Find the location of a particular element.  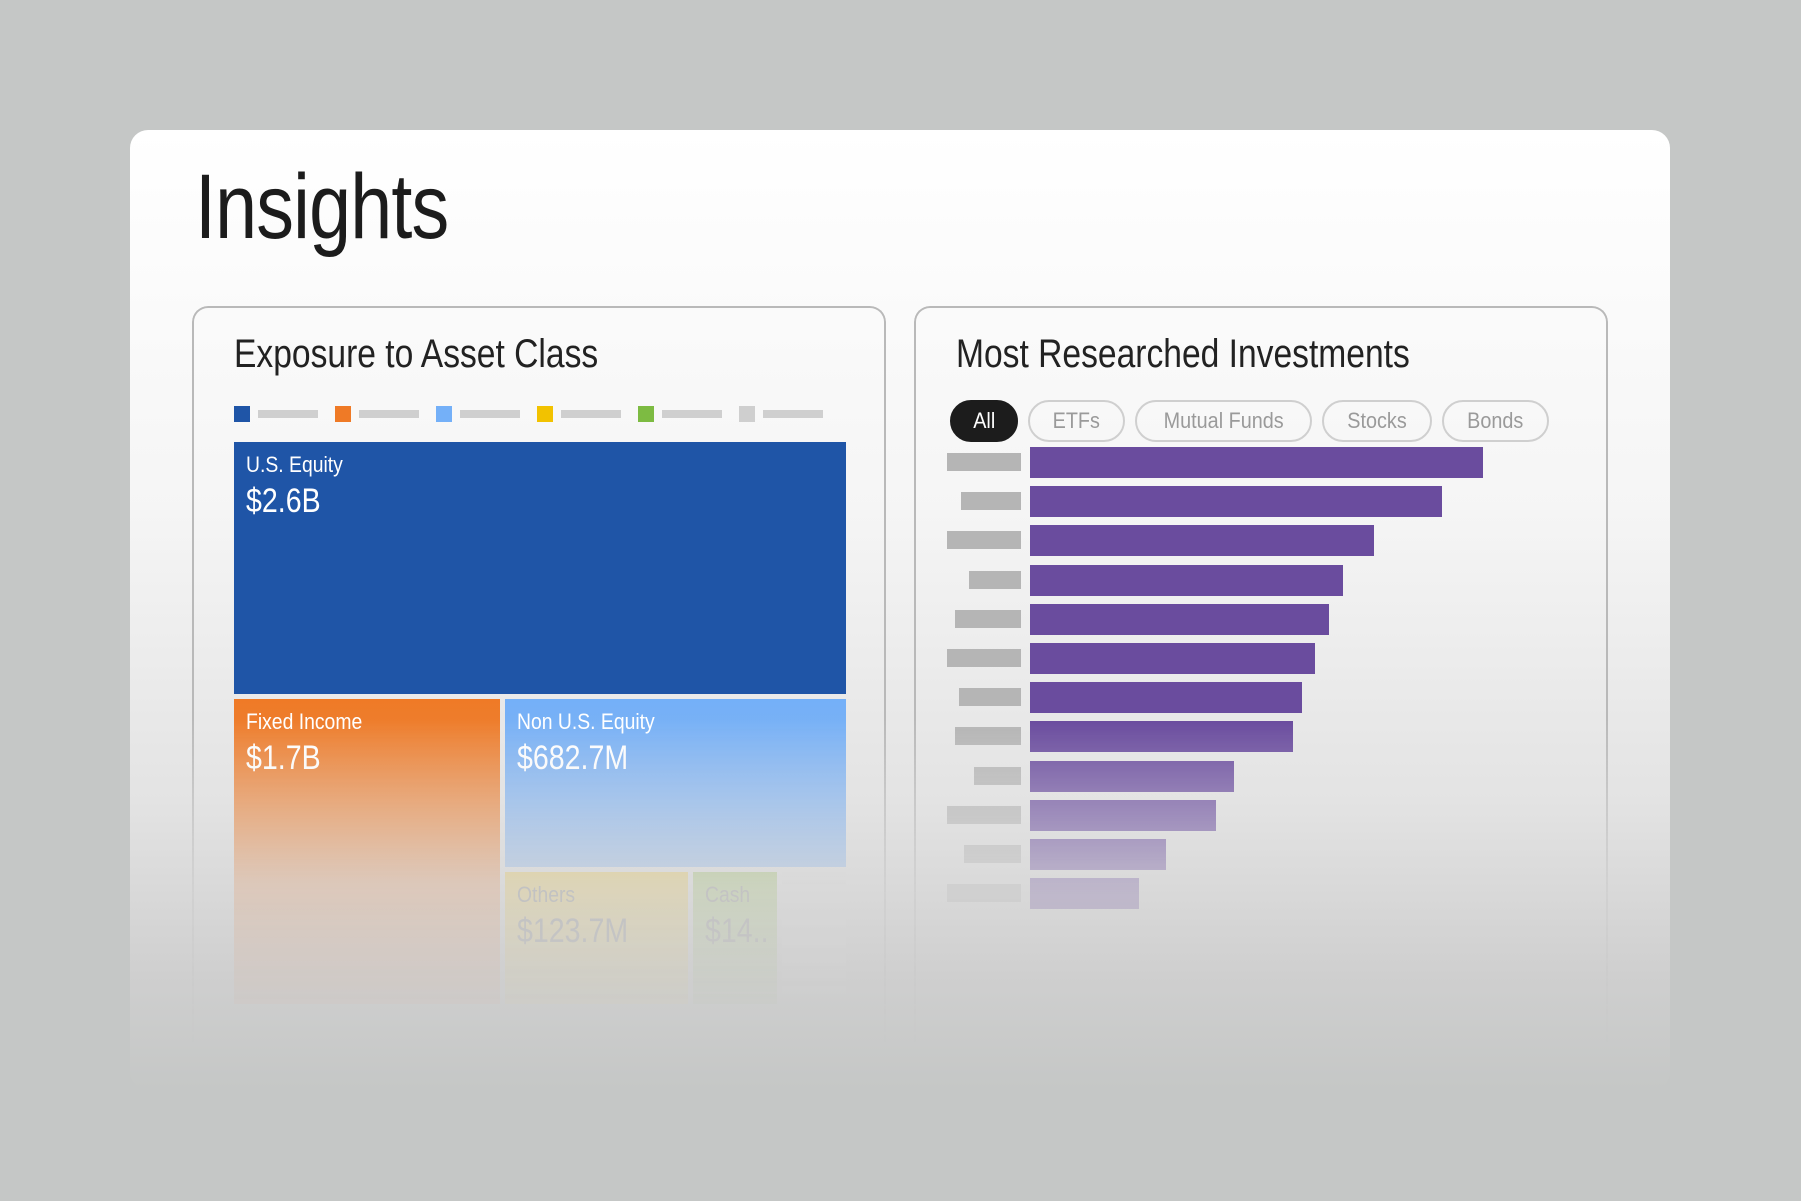

filter-chip-label: Mutual Funds is located at coordinates (1223, 420).